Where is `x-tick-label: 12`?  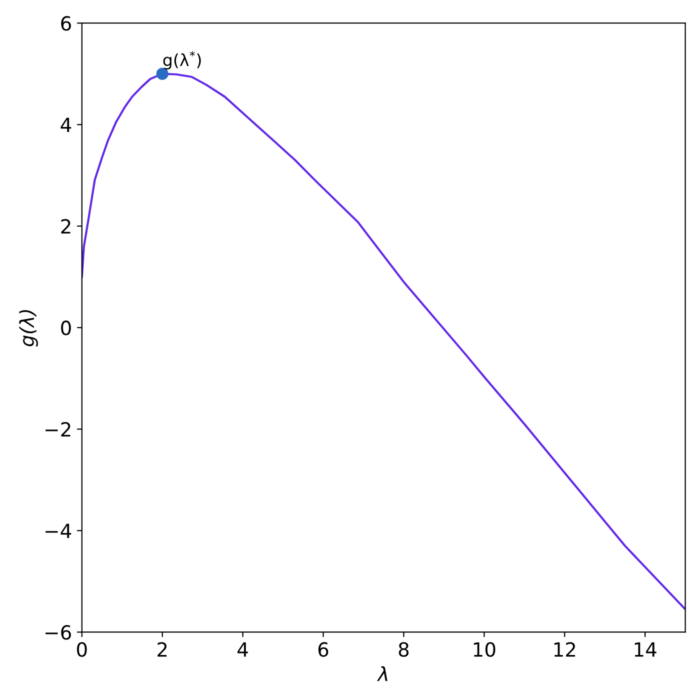
x-tick-label: 12 is located at coordinates (565, 649).